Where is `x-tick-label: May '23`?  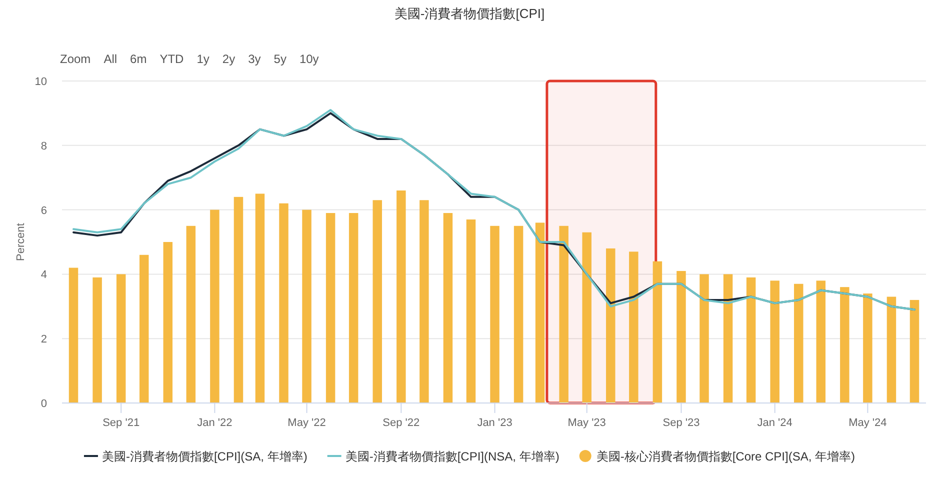
x-tick-label: May '23 is located at coordinates (587, 423).